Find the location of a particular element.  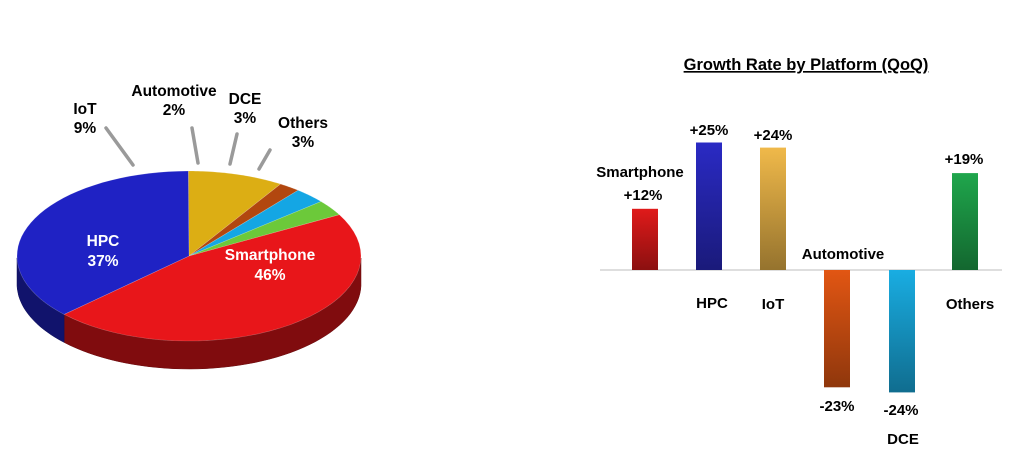

bar-category-label-dce: DCE is located at coordinates (903, 439).